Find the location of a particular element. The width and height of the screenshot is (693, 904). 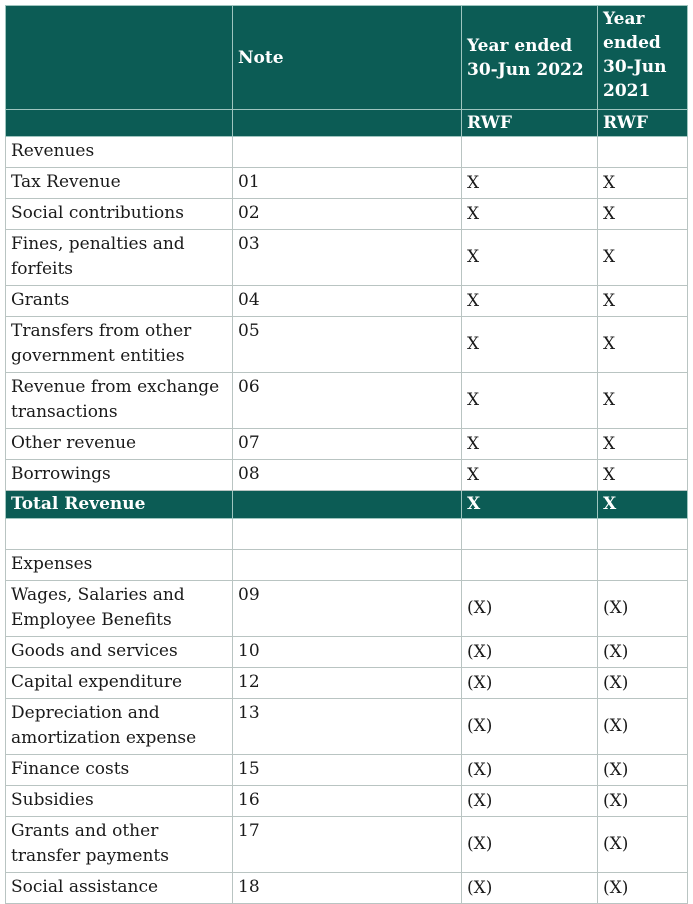

table-row: Fines, penalties and forfeits 03 X X is located at coordinates (346, 257).